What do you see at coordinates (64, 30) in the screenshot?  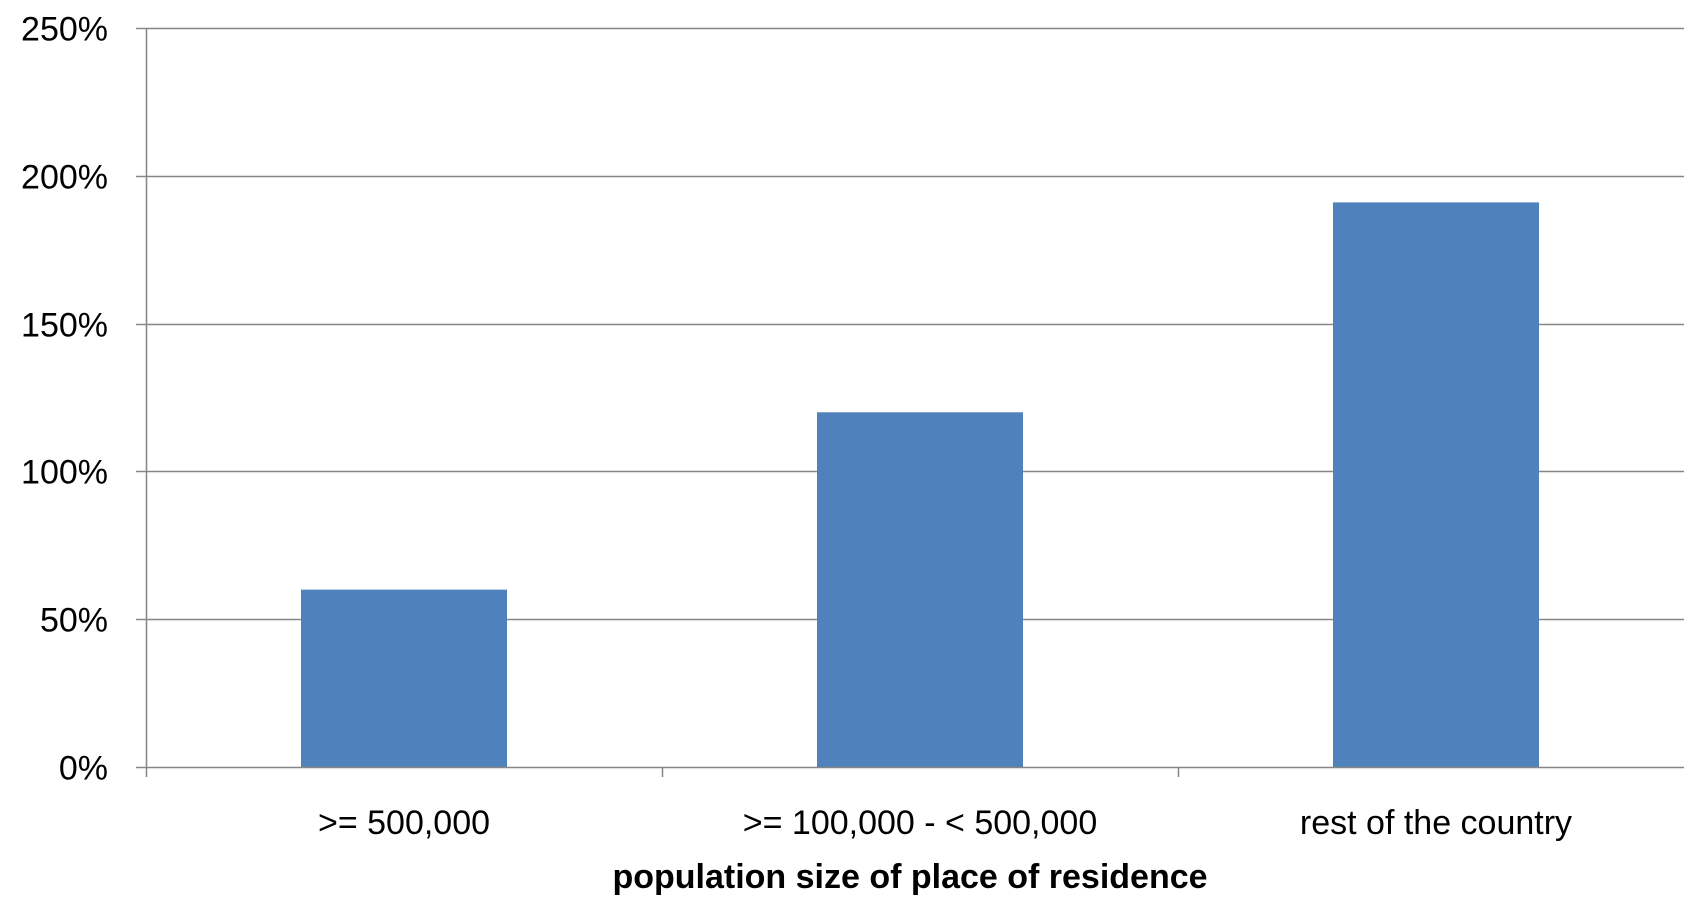 I see `y-tick-label: 250%` at bounding box center [64, 30].